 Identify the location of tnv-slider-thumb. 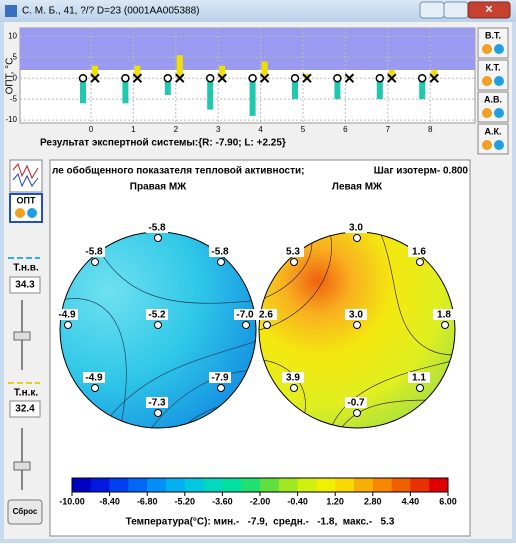
(22, 336).